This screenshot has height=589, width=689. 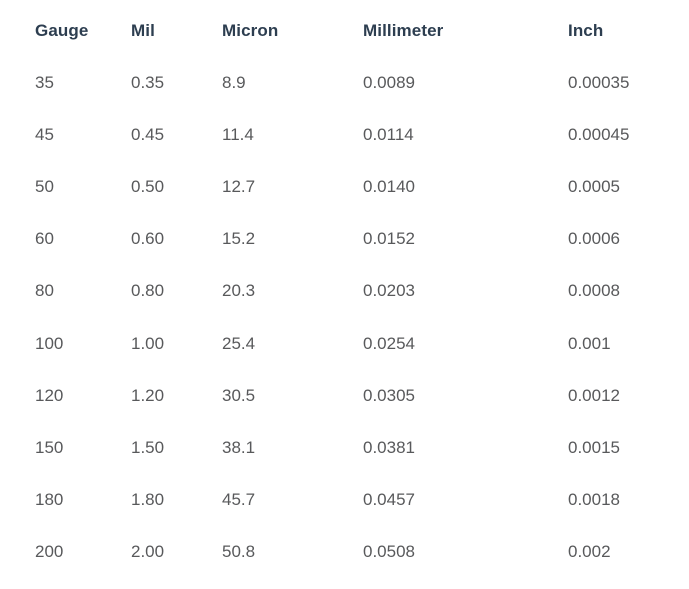 What do you see at coordinates (148, 239) in the screenshot?
I see `cell-mil: 0.60` at bounding box center [148, 239].